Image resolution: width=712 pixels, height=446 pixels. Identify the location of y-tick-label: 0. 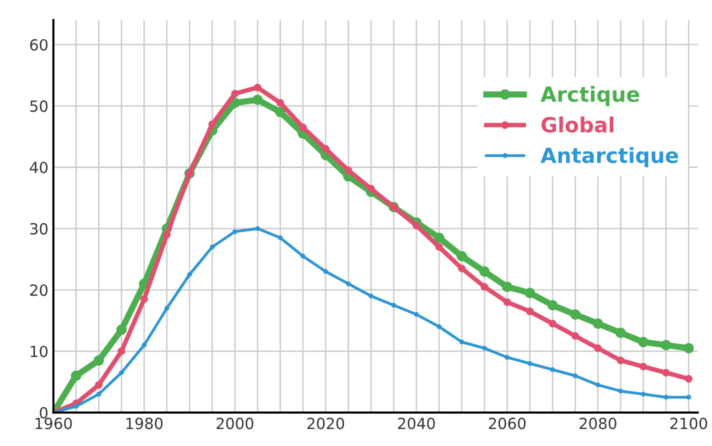
(44, 413).